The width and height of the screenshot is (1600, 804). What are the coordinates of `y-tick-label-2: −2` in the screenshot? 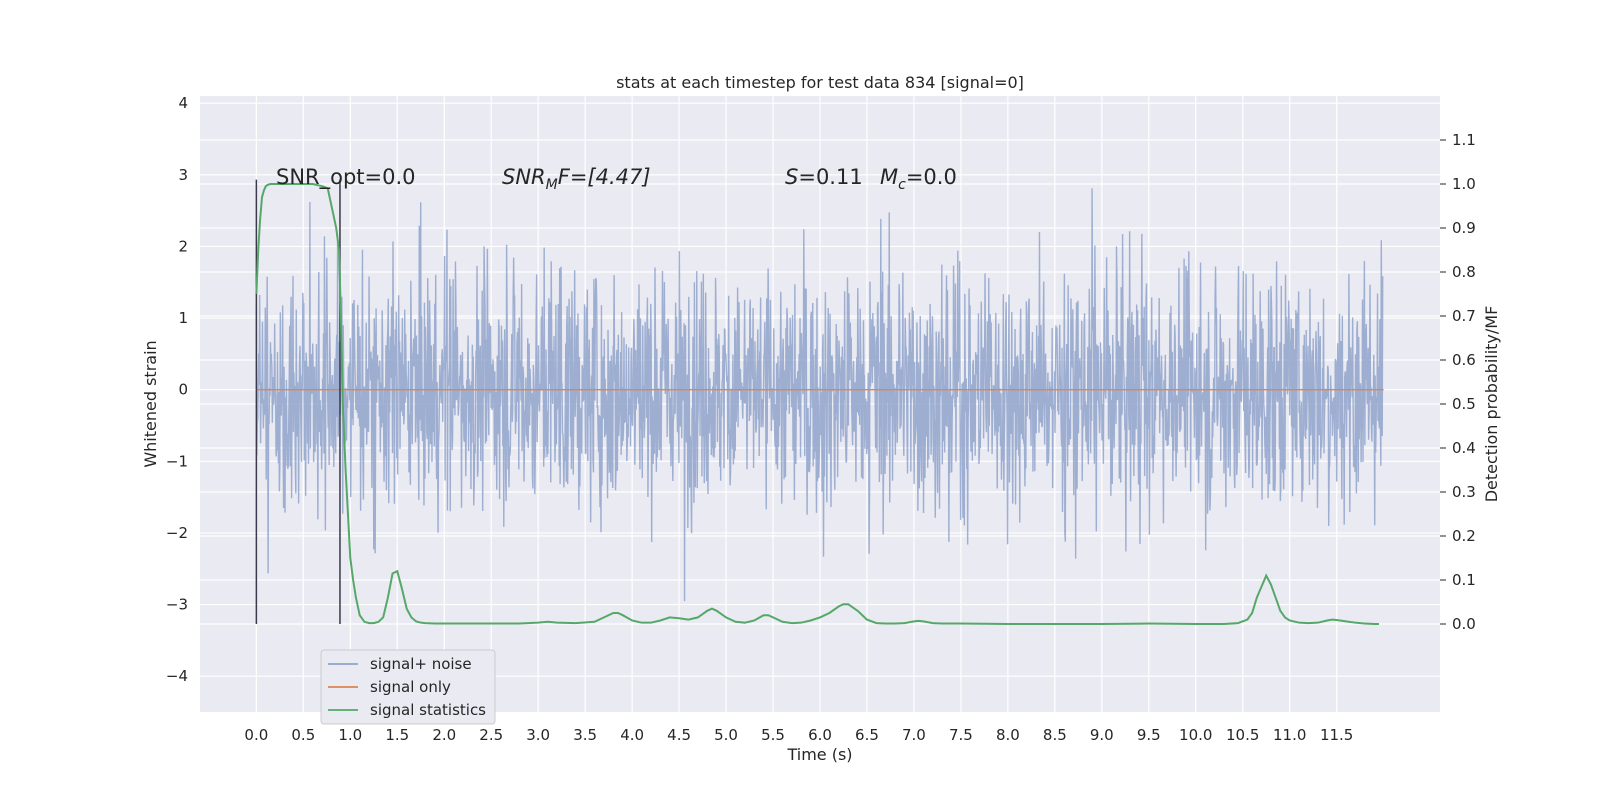 It's located at (177, 533).